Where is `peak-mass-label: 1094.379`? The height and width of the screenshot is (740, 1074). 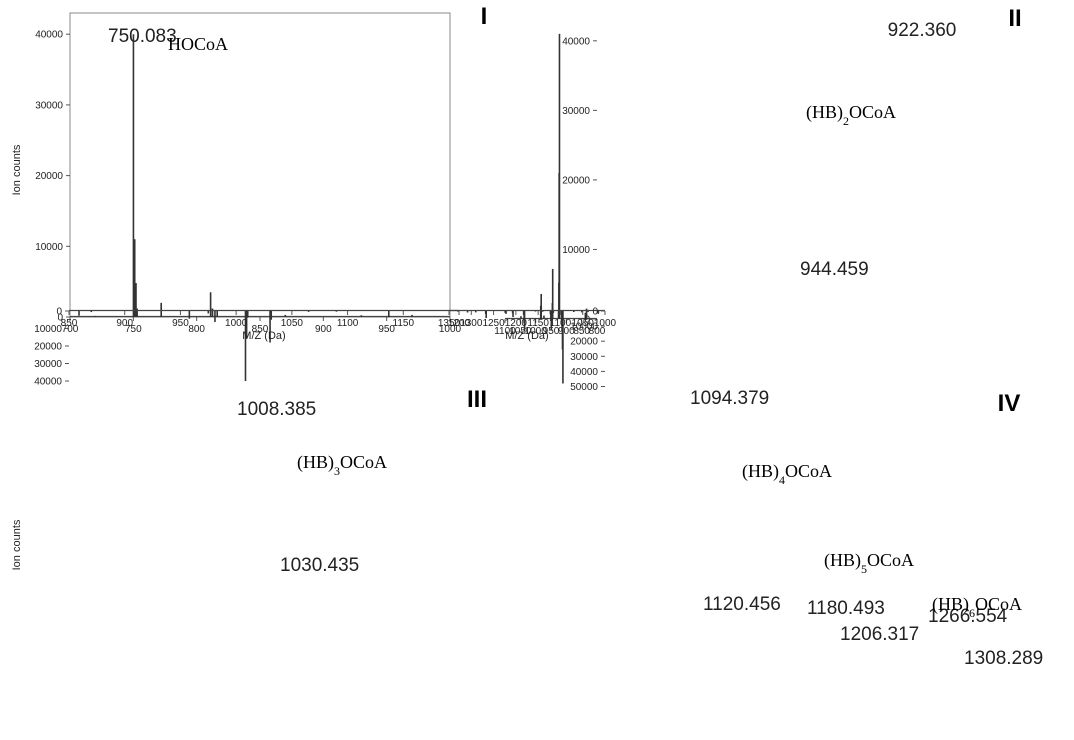 peak-mass-label: 1094.379 is located at coordinates (729, 398).